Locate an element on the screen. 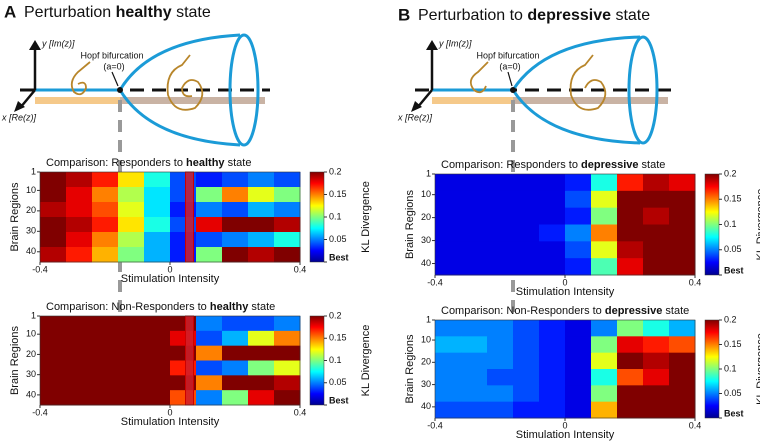  y-tick-label: 30 is located at coordinates (31, 231).